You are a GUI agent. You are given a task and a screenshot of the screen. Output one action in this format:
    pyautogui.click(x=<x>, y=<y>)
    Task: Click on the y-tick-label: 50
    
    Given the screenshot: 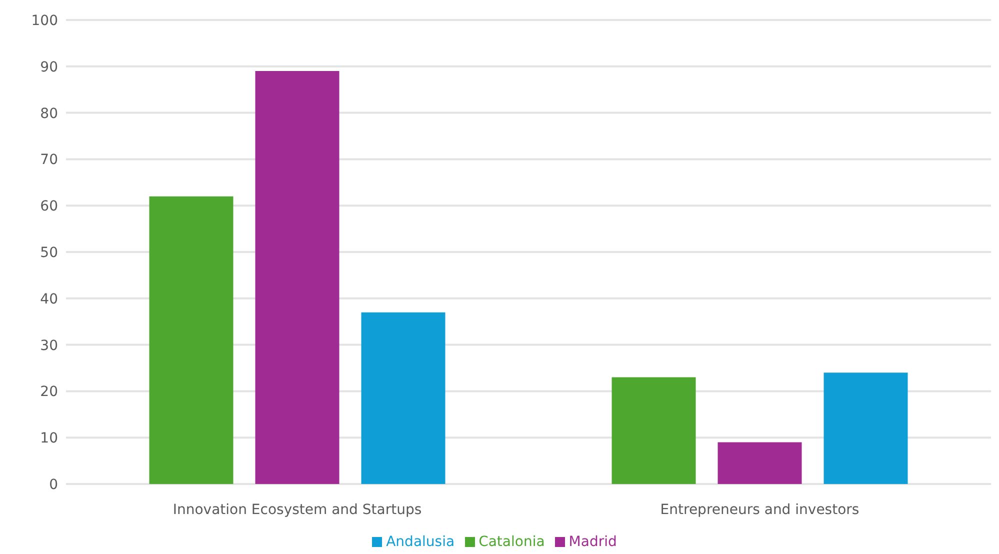 What is the action you would take?
    pyautogui.click(x=49, y=252)
    